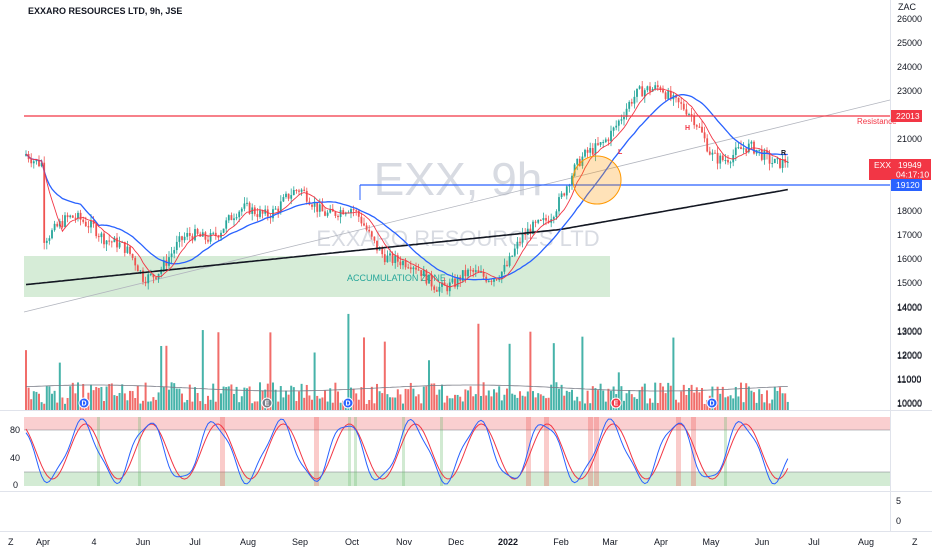 The height and width of the screenshot is (550, 932). I want to click on breakout-highlight, so click(597, 180).